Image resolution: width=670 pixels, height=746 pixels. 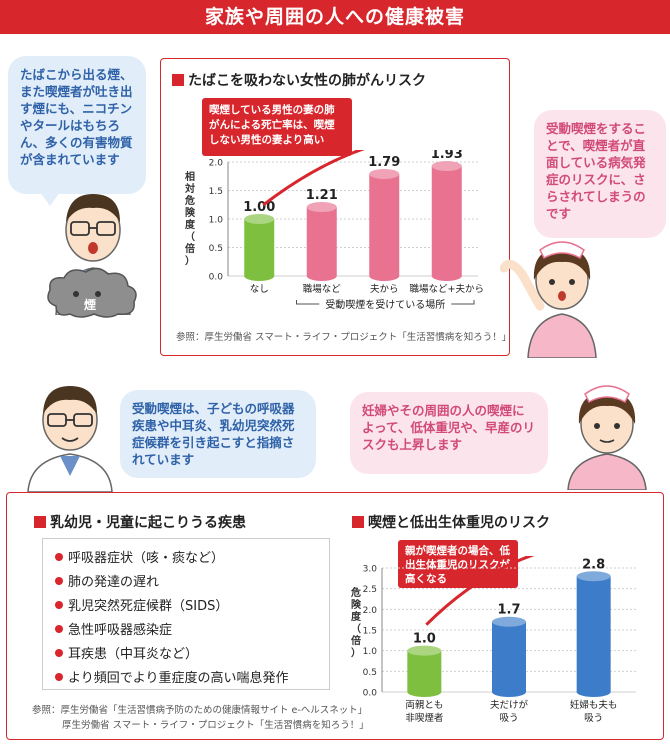 What do you see at coordinates (259, 289) in the screenshot?
I see `x-tick-label: なし` at bounding box center [259, 289].